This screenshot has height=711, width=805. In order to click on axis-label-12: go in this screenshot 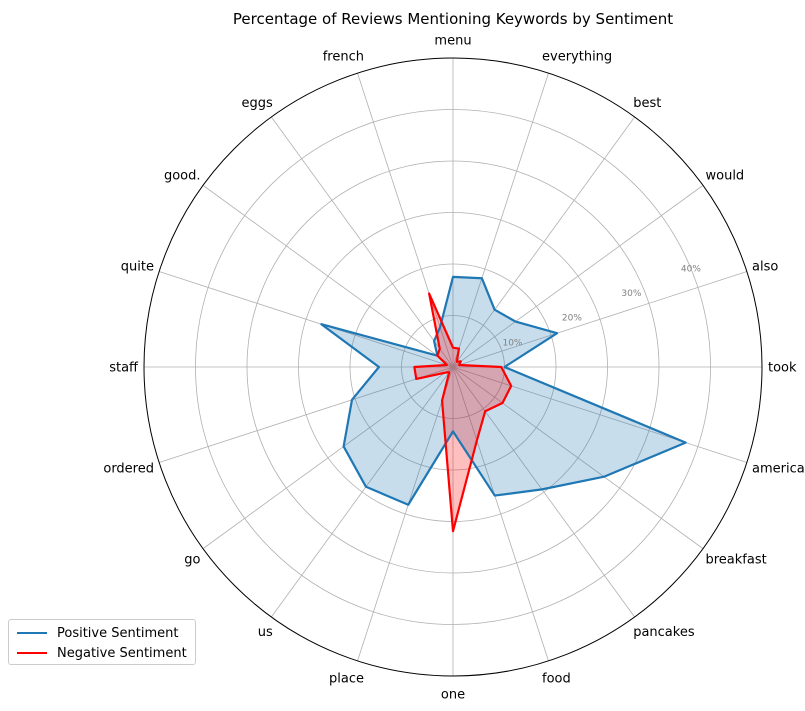, I will do `click(192, 560)`.